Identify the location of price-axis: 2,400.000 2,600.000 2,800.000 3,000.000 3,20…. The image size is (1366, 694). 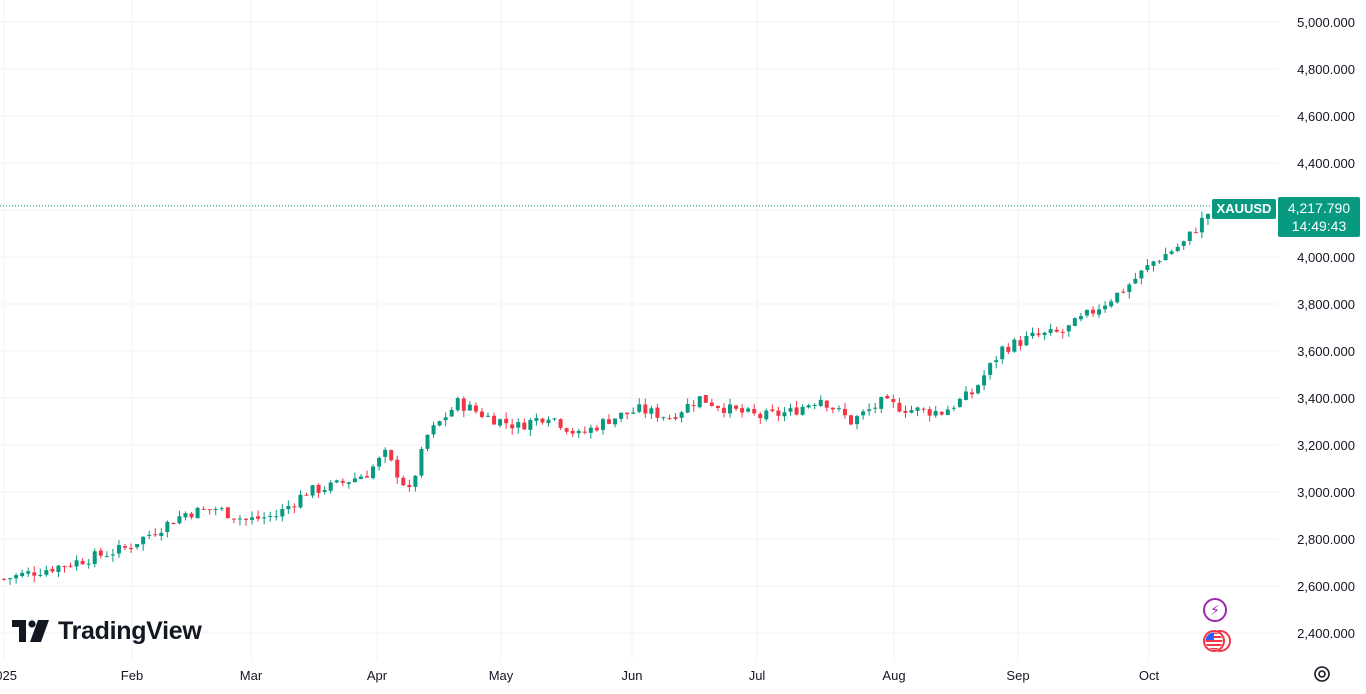
(1326, 328).